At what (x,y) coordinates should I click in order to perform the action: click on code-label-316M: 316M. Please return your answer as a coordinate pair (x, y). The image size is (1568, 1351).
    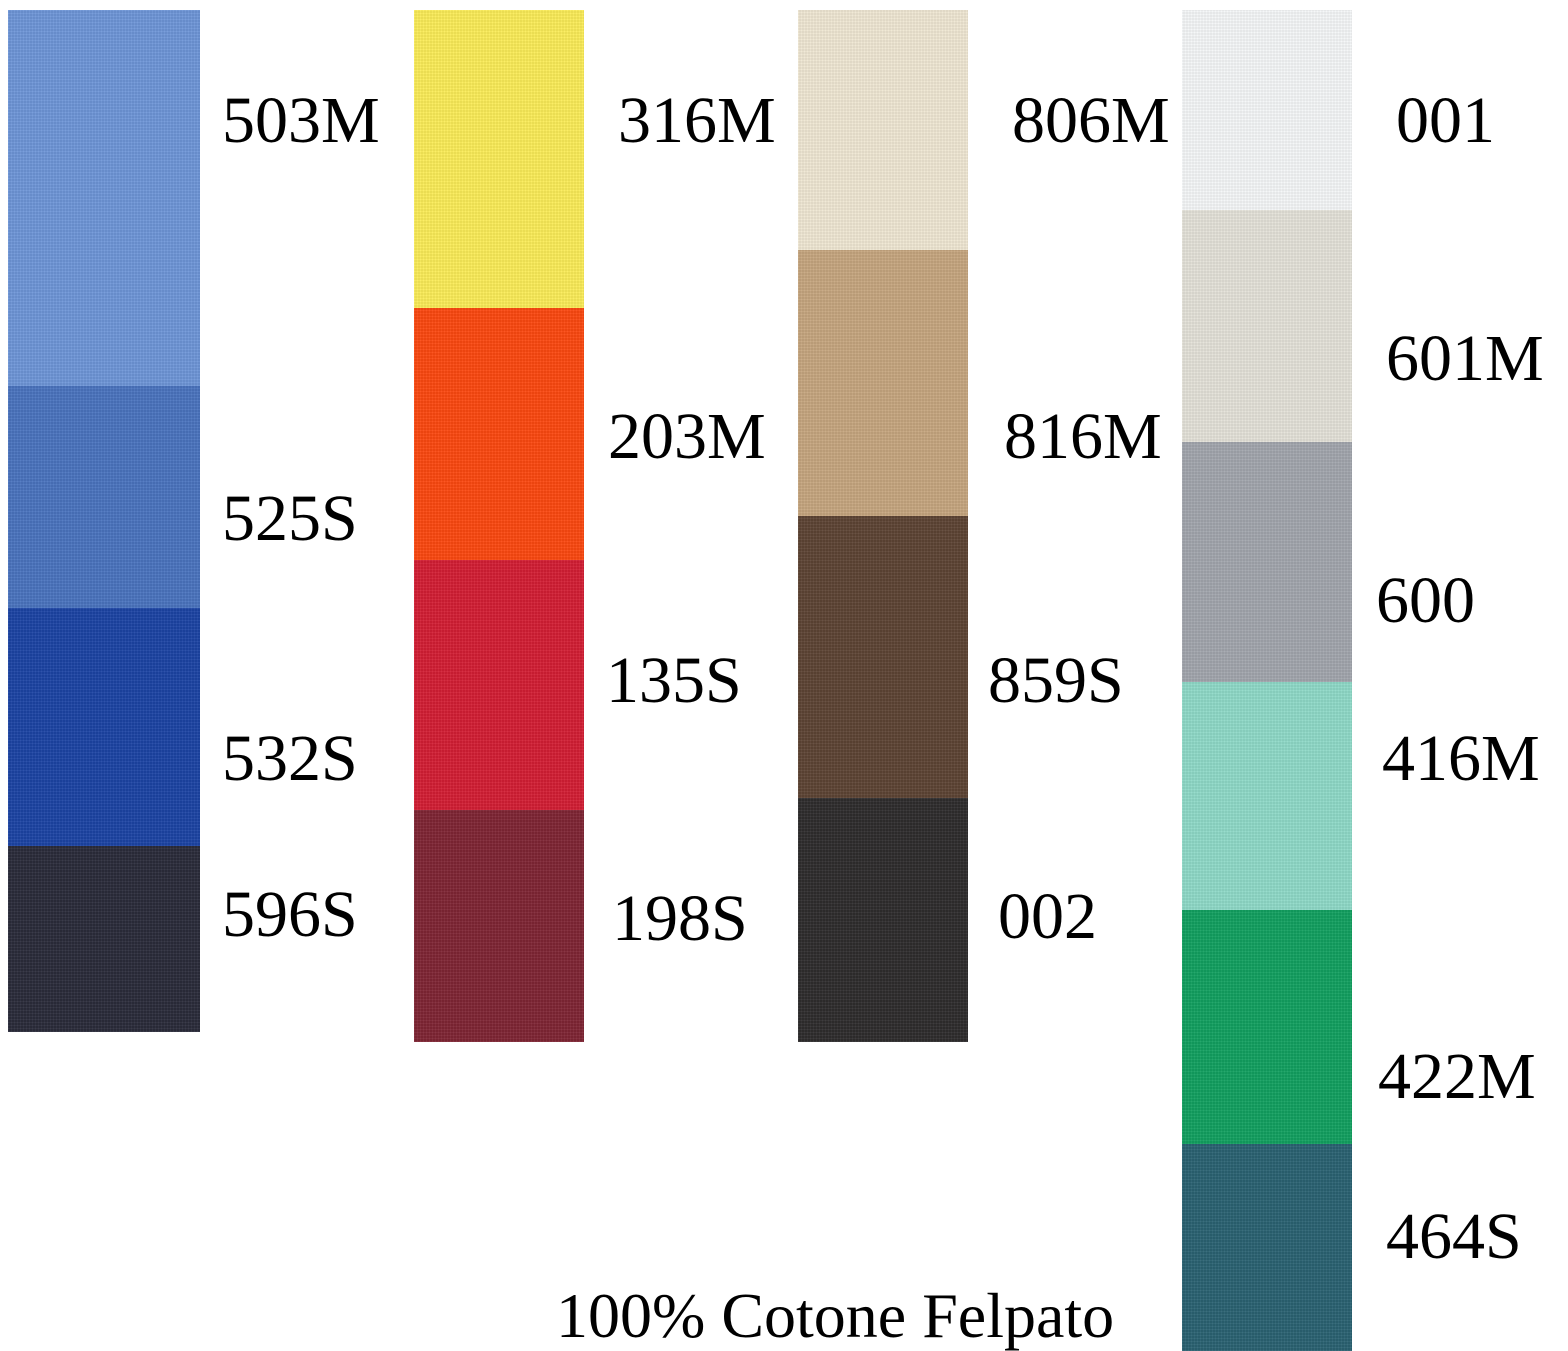
    Looking at the image, I should click on (697, 120).